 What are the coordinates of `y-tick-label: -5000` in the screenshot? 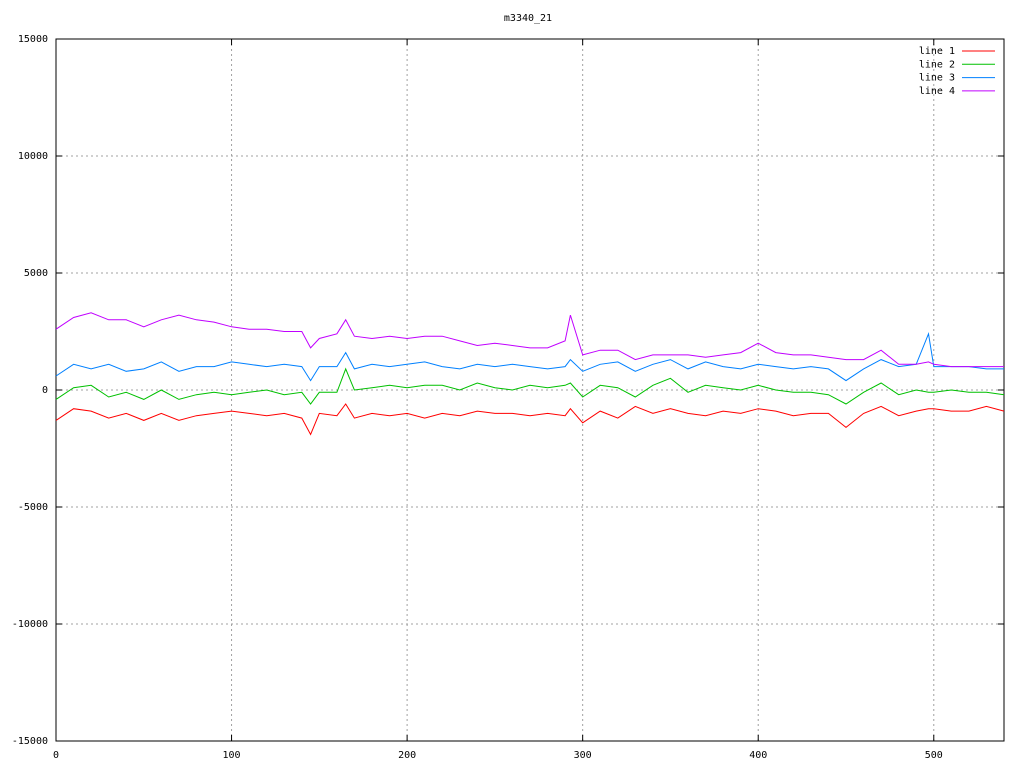 It's located at (33, 507).